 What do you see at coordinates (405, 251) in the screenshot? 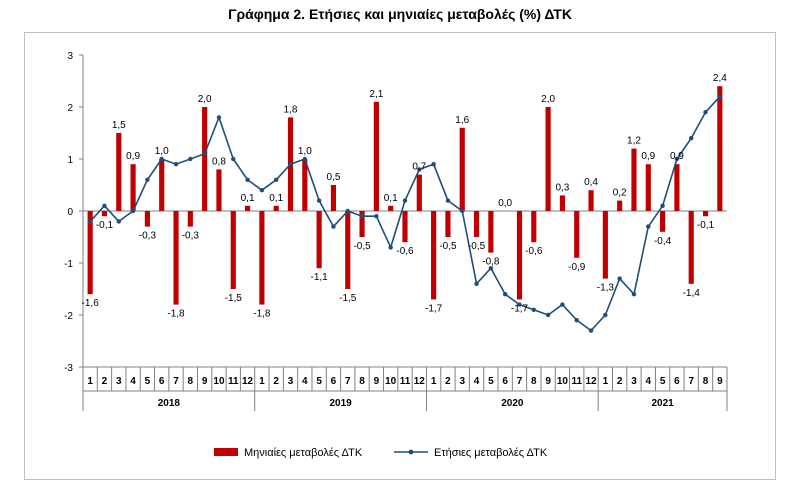
I see `bar-data-label: -0,6` at bounding box center [405, 251].